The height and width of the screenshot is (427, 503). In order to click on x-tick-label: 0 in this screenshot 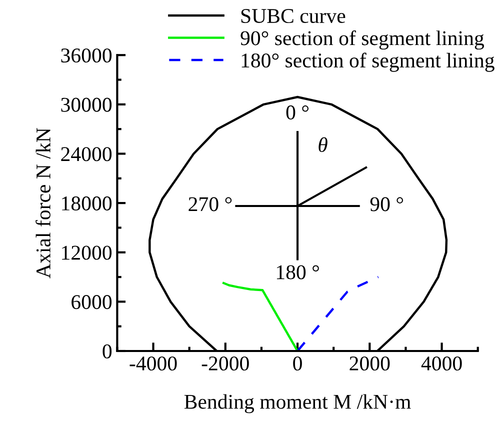, I will do `click(297, 363)`.